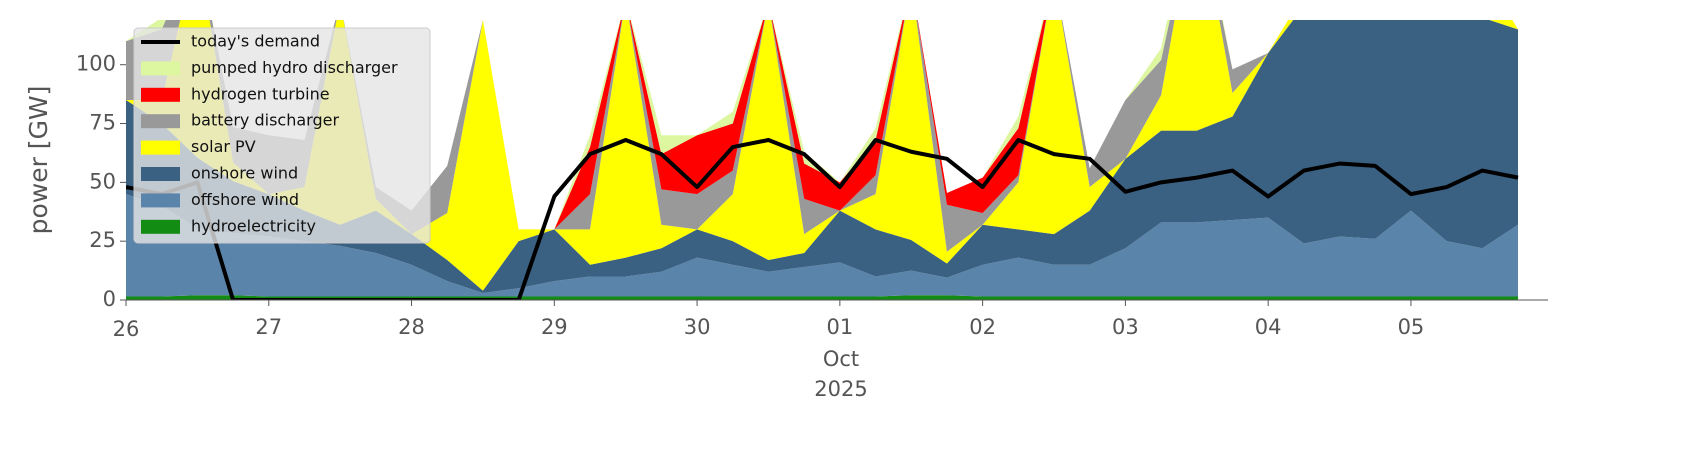 The height and width of the screenshot is (464, 1706). I want to click on y-tick-label: 100, so click(96, 64).